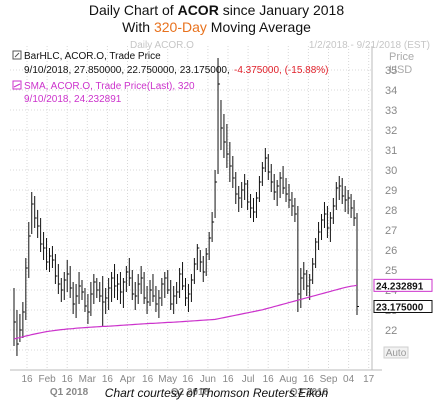 Image resolution: width=433 pixels, height=407 pixels. I want to click on watermark-right: 1/2/2018 - 9/21/2018 (EST), so click(369, 45).